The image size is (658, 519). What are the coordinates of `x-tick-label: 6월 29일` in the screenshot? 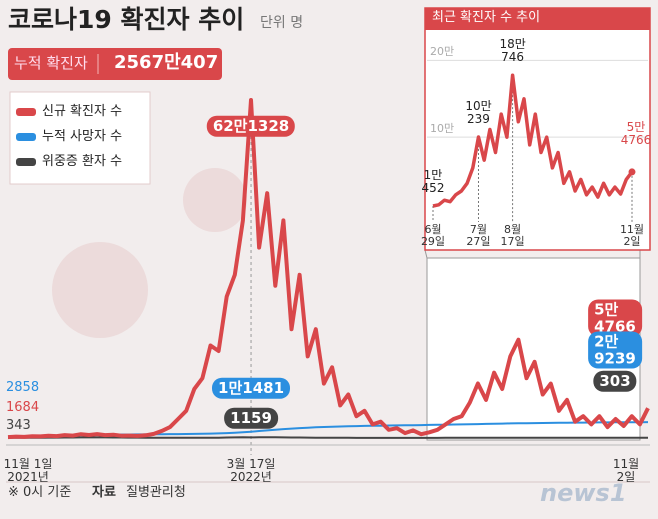 It's located at (433, 236).